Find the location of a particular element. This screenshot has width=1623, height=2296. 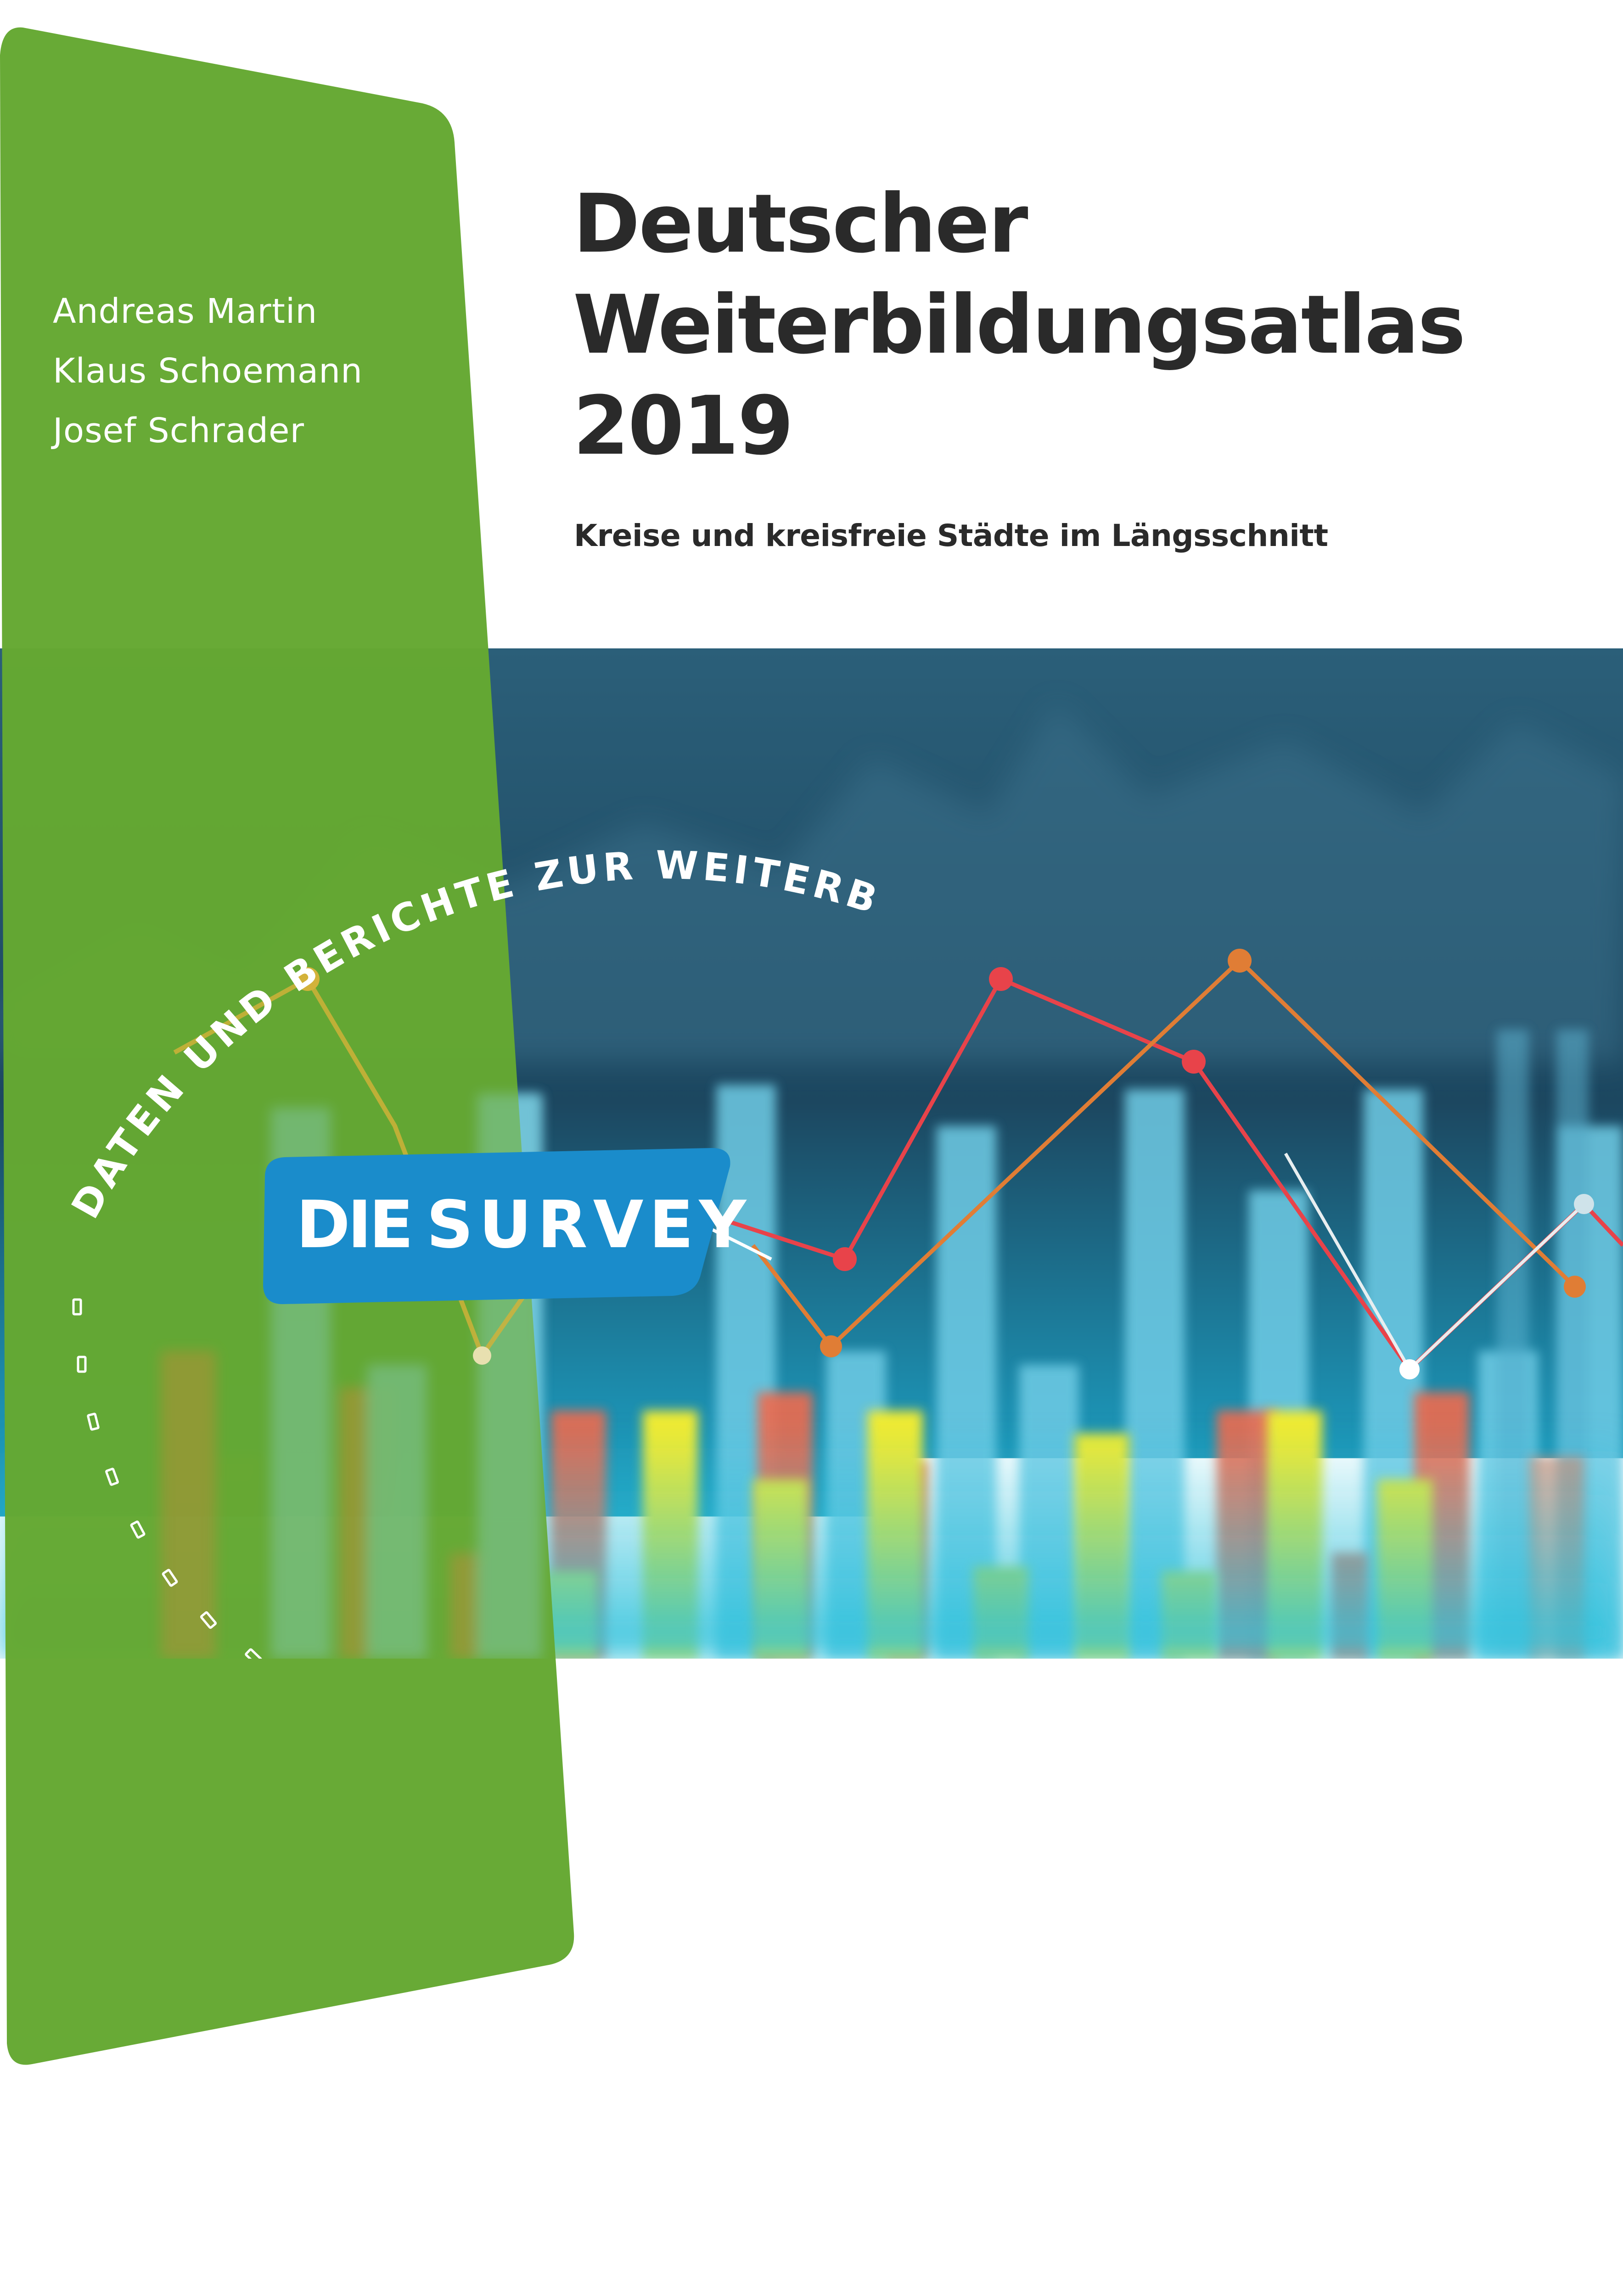

wbv-wordmark: wbv is located at coordinates (1448, 2174).